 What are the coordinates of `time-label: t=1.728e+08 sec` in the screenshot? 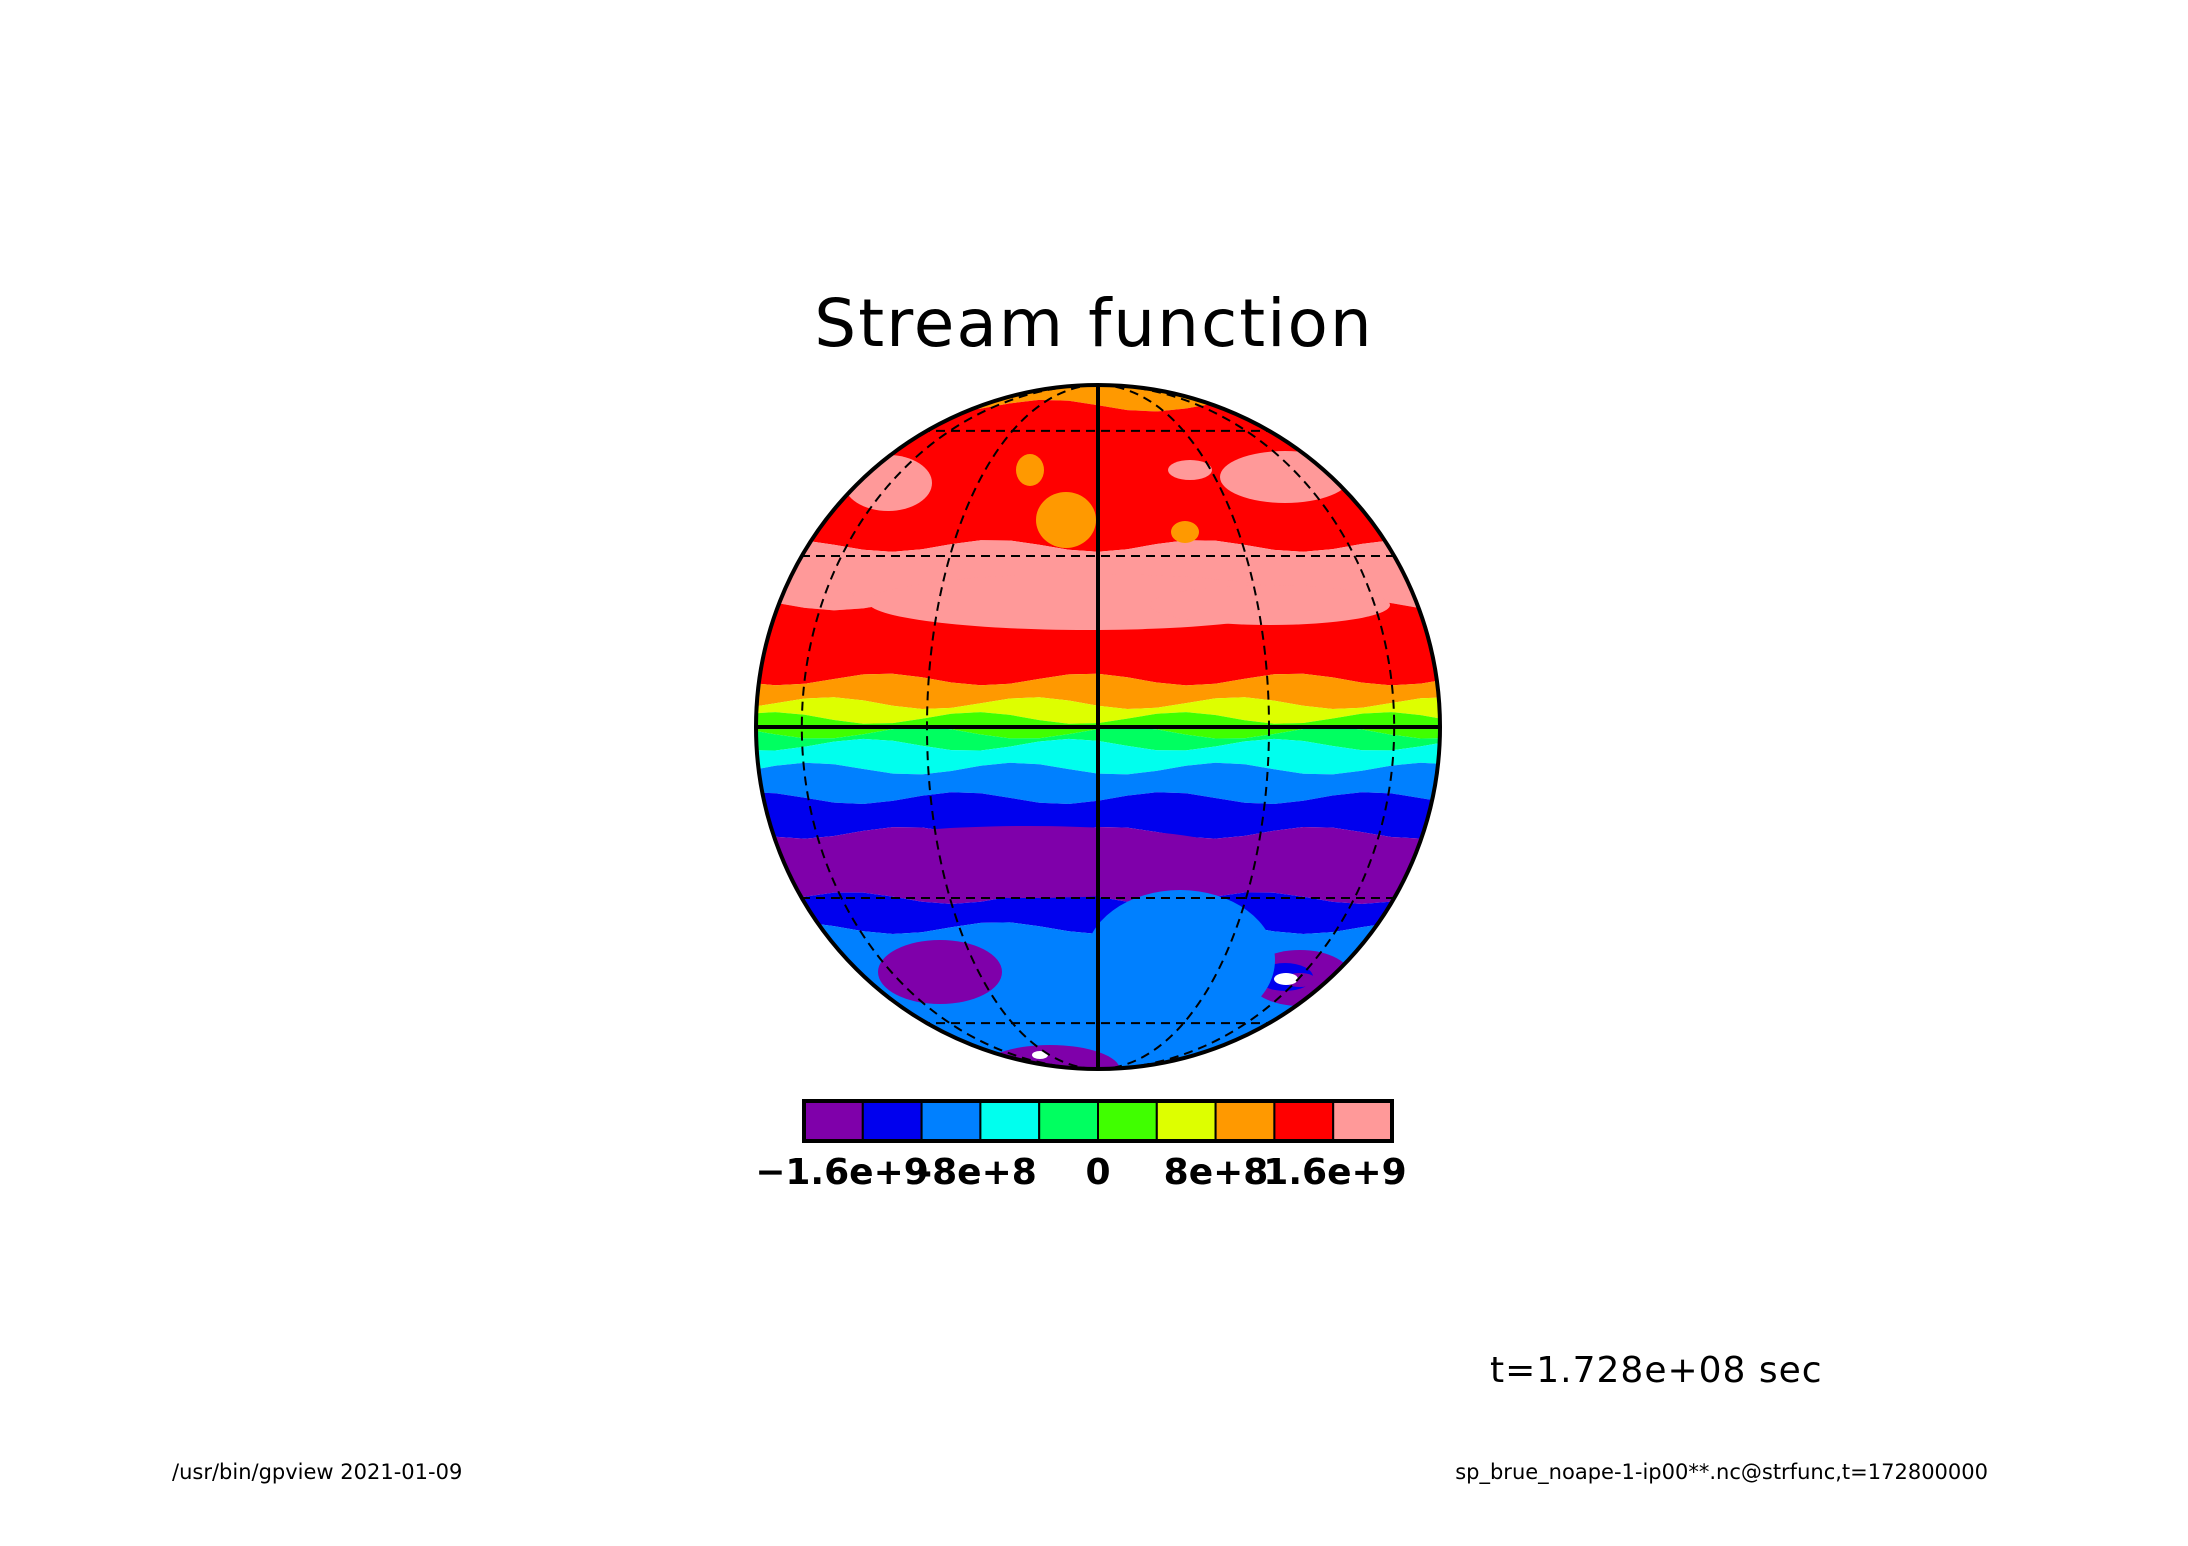 It's located at (1656, 1370).